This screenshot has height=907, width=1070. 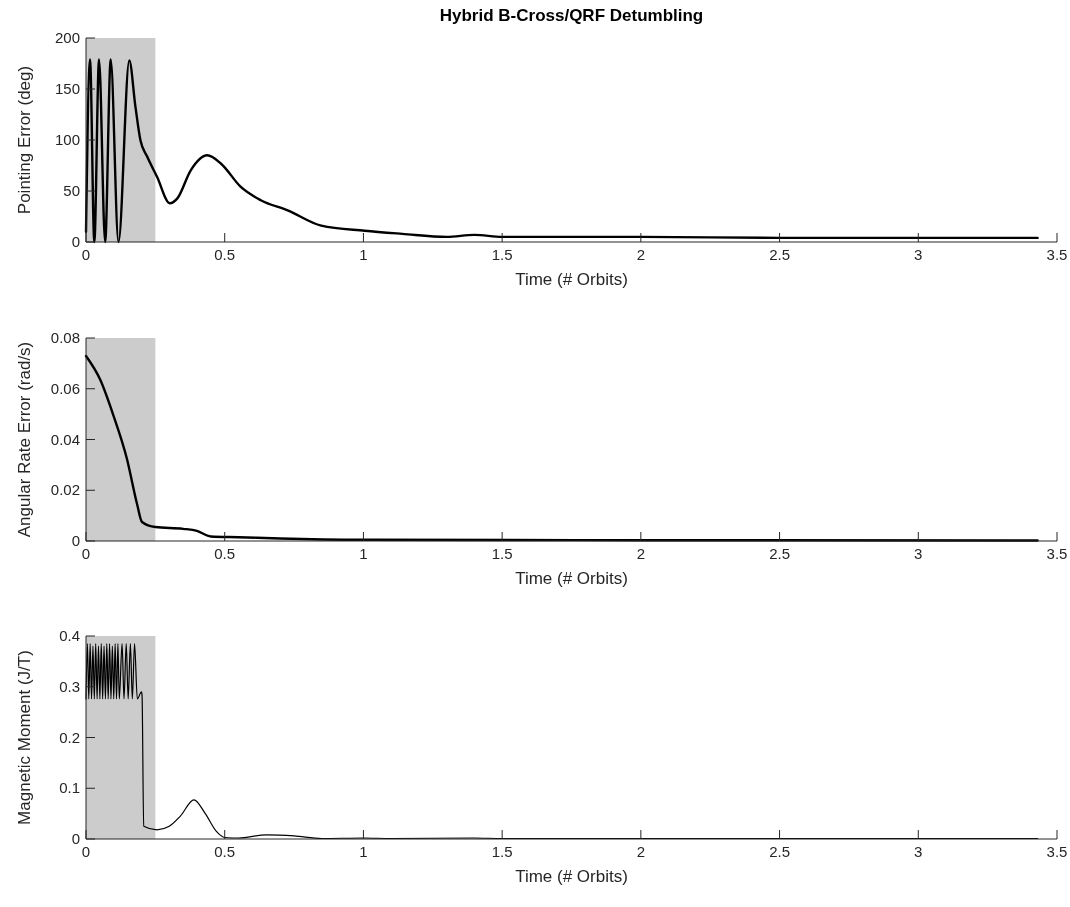 I want to click on y-tick-label: 150, so click(x=67, y=88).